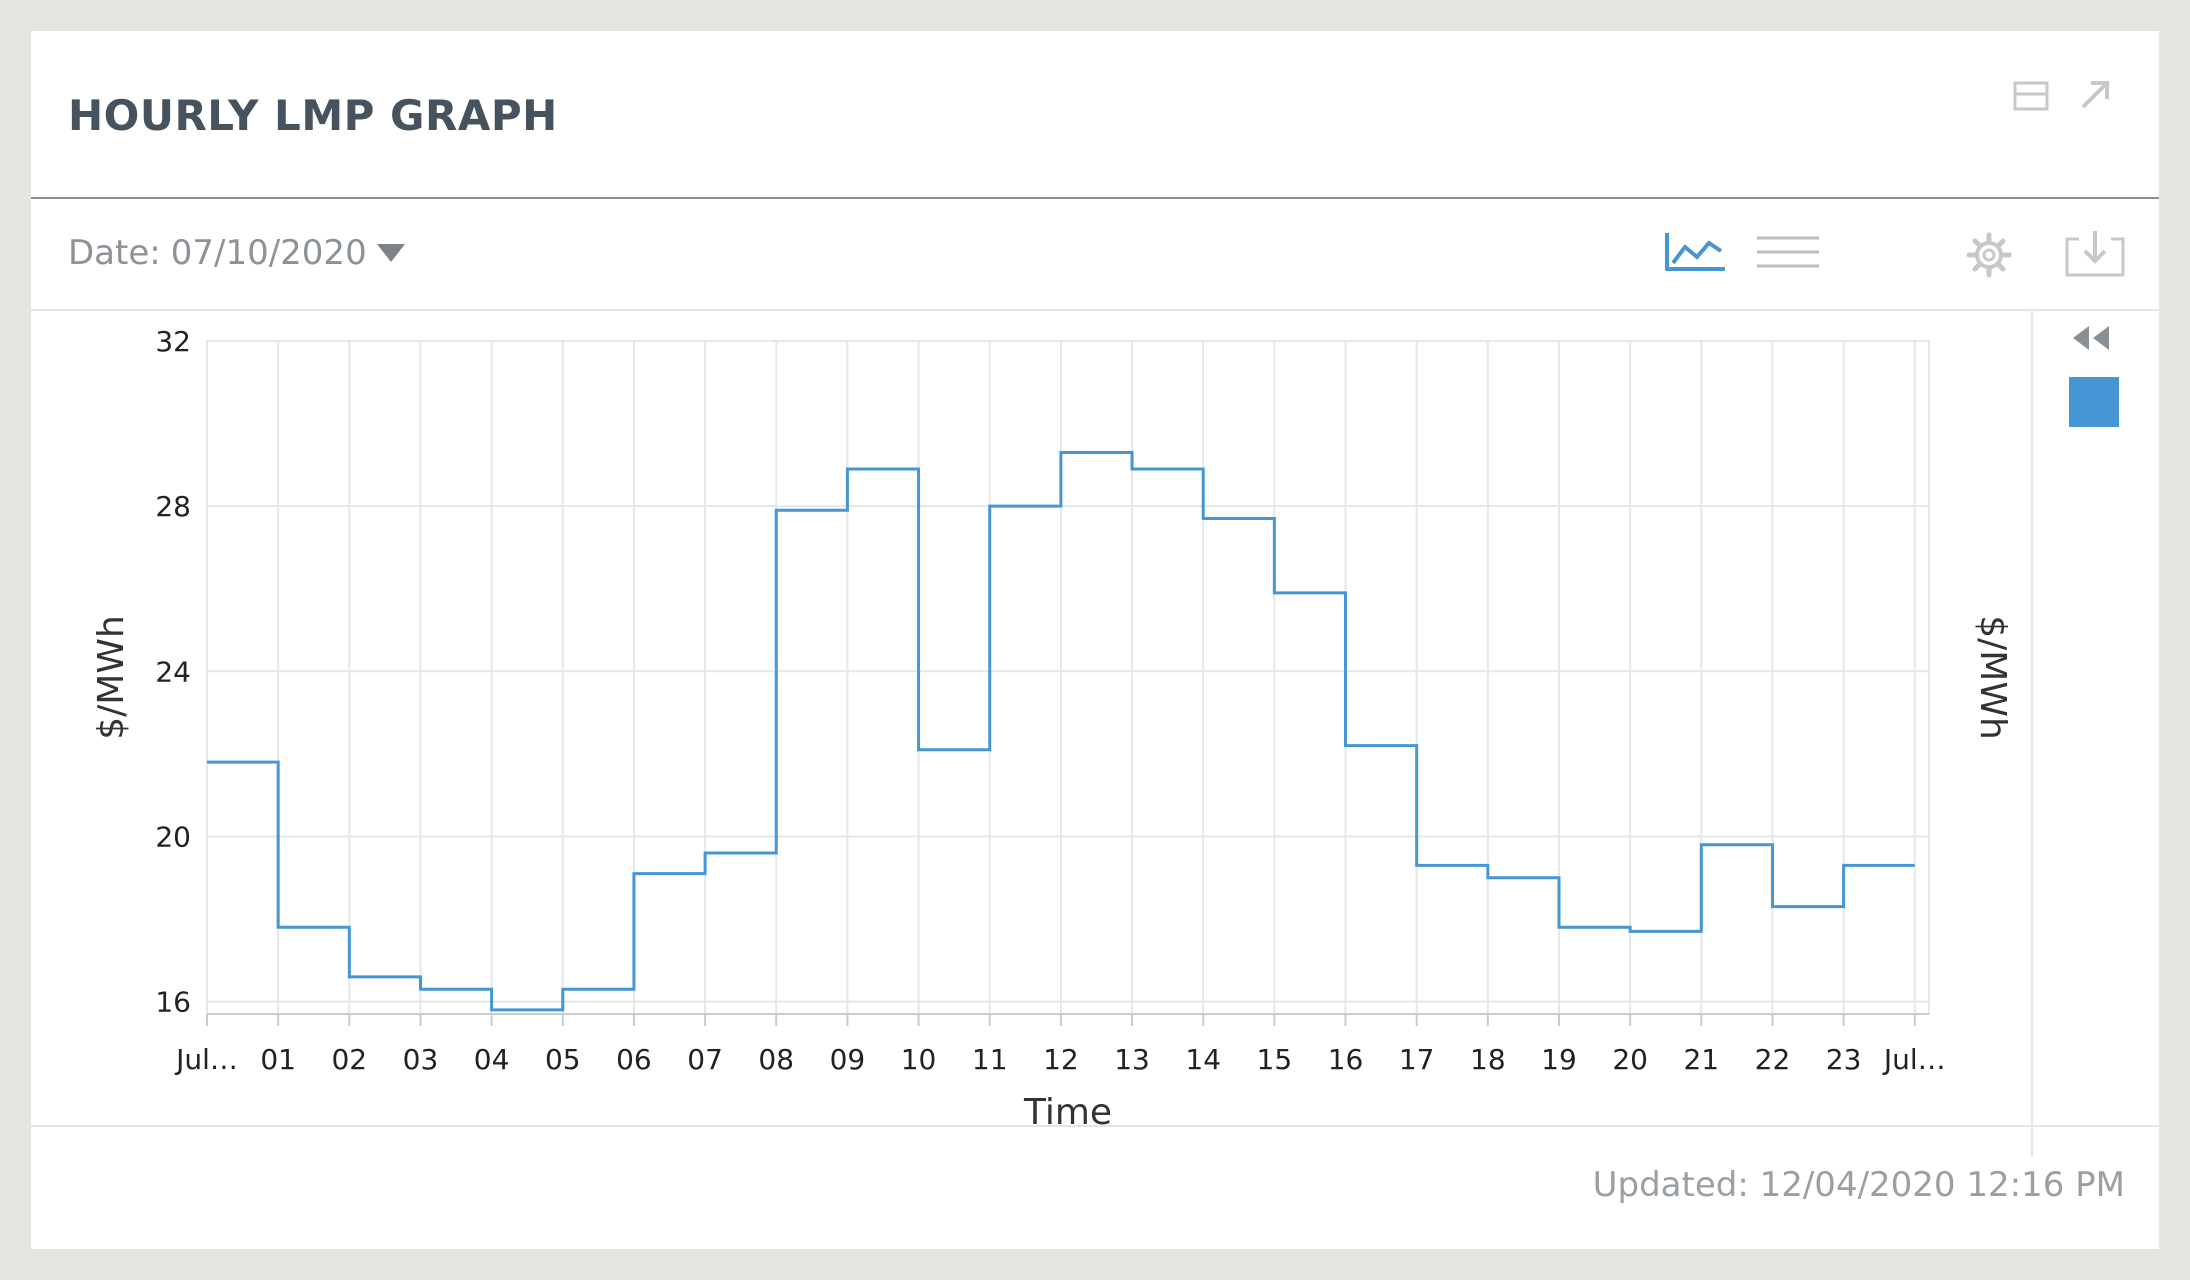 This screenshot has height=1280, width=2190. I want to click on x-tick-label: 06, so click(634, 1059).